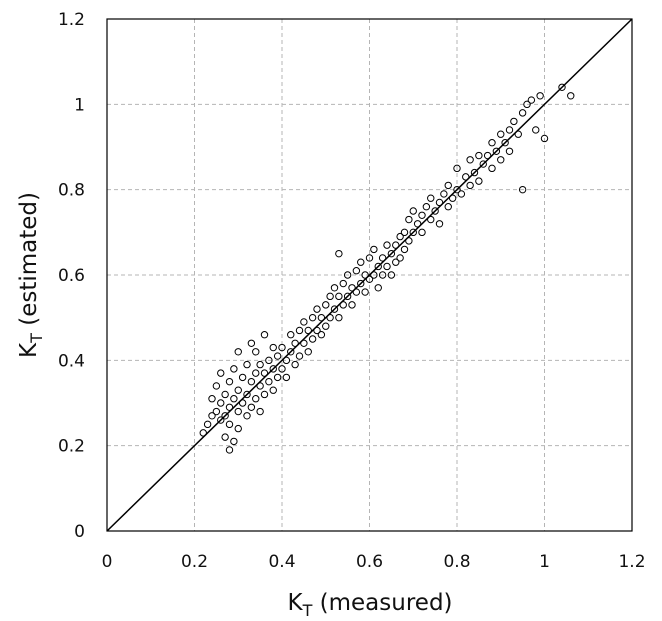 This screenshot has height=621, width=662. What do you see at coordinates (71, 20) in the screenshot?
I see `y-tick-label: 1.2` at bounding box center [71, 20].